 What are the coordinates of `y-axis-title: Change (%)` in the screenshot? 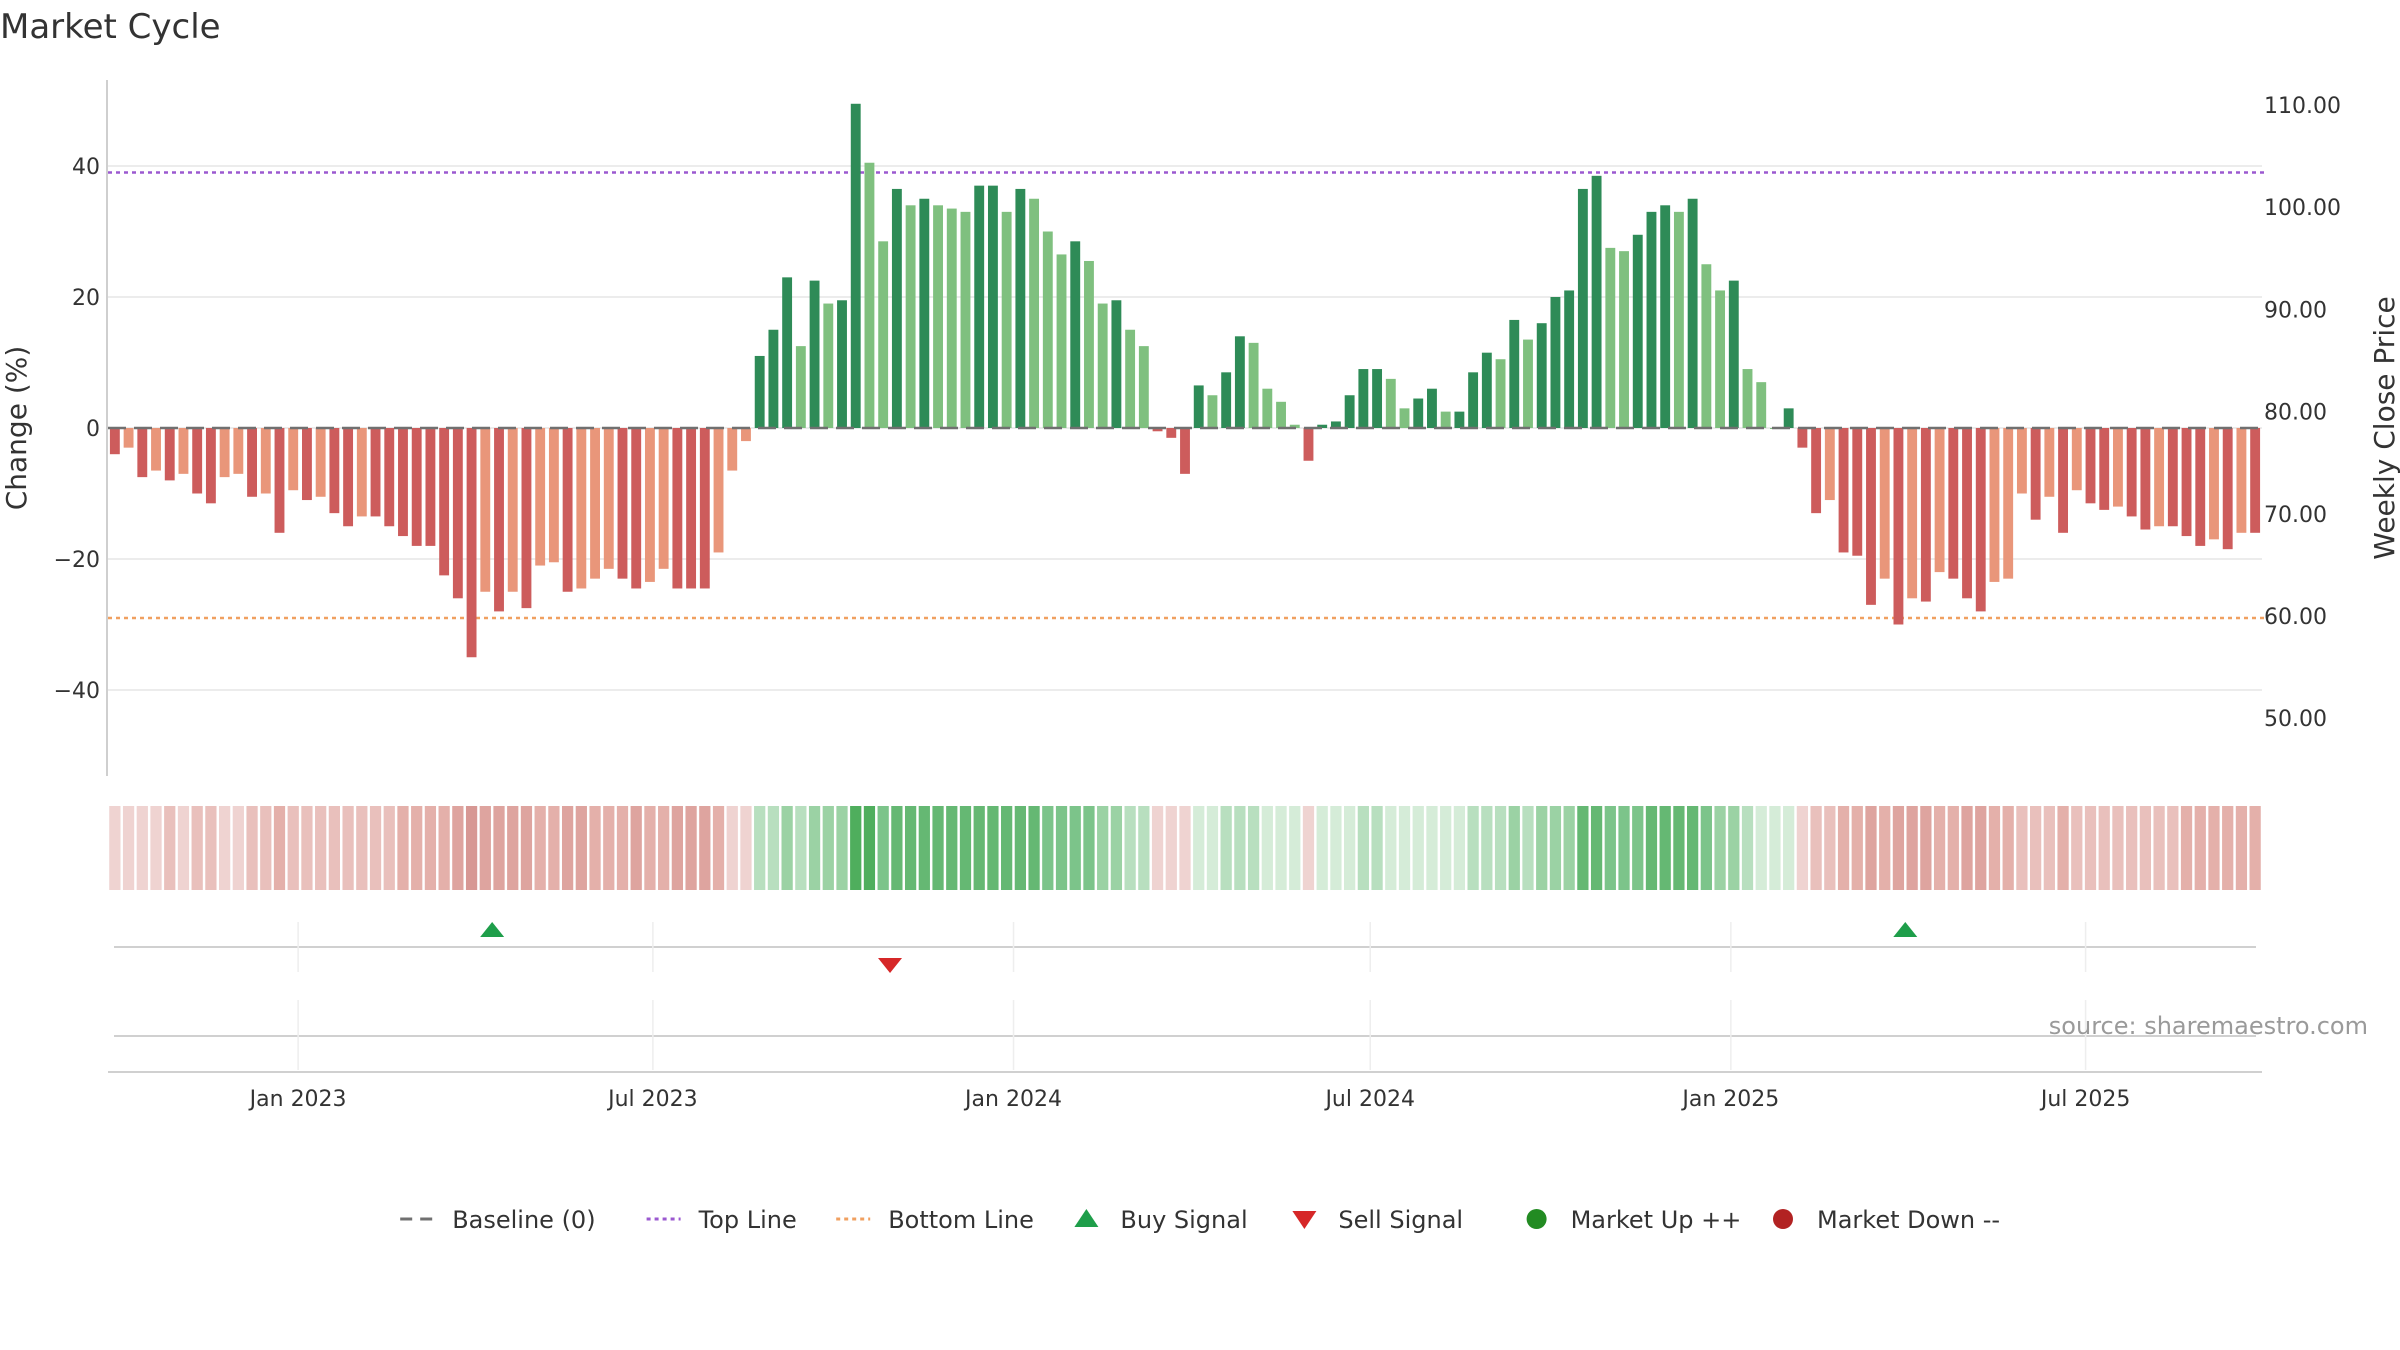 It's located at (16, 428).